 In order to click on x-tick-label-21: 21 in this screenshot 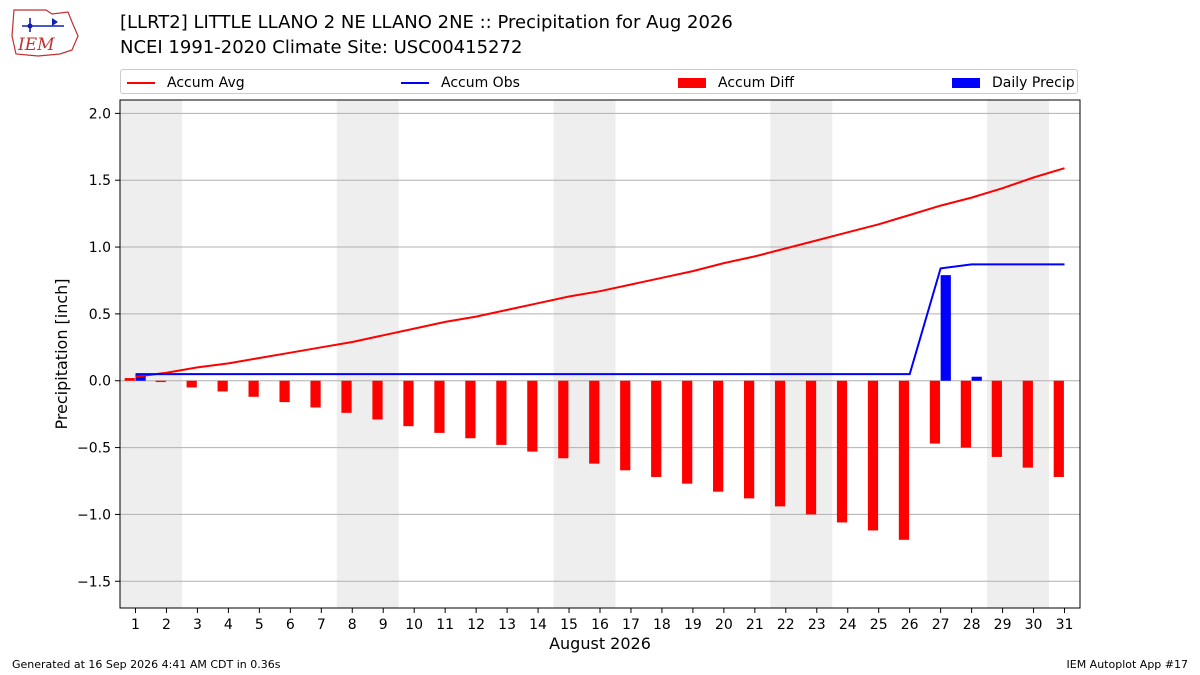, I will do `click(755, 625)`.